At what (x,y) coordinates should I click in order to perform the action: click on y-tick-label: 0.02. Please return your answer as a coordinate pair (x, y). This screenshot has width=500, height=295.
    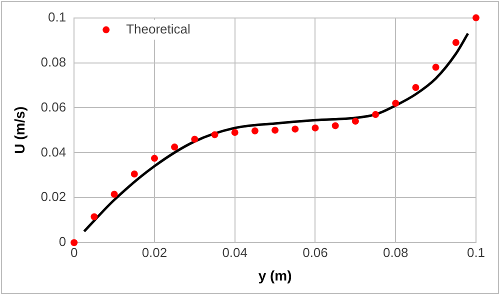
    Looking at the image, I should click on (53, 196).